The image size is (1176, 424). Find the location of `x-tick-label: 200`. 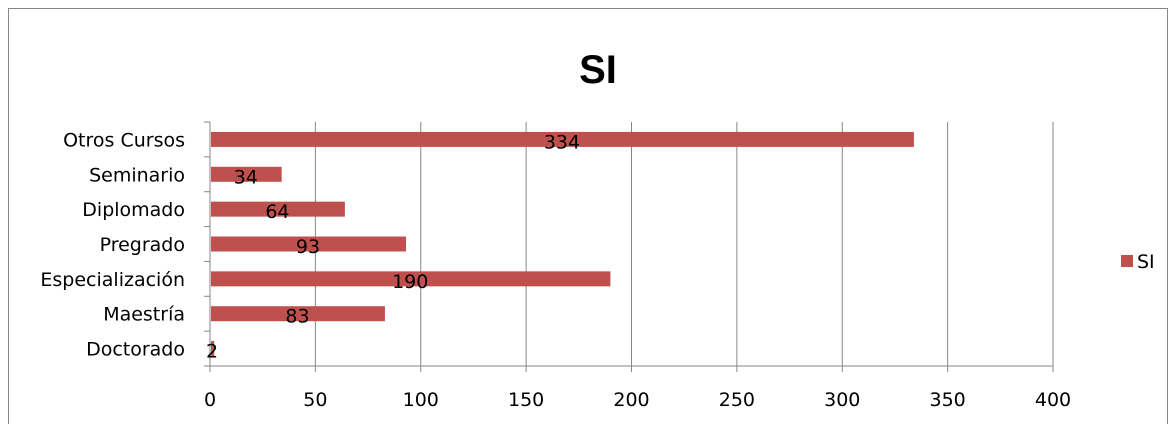

x-tick-label: 200 is located at coordinates (631, 400).